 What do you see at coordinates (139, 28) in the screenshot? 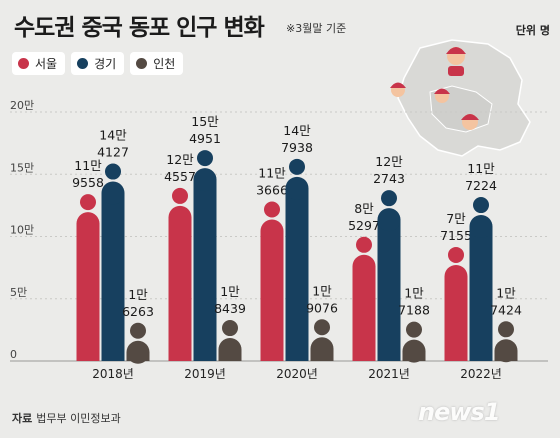
I see `page-title: 수도권 중국 동포 인구 변화` at bounding box center [139, 28].